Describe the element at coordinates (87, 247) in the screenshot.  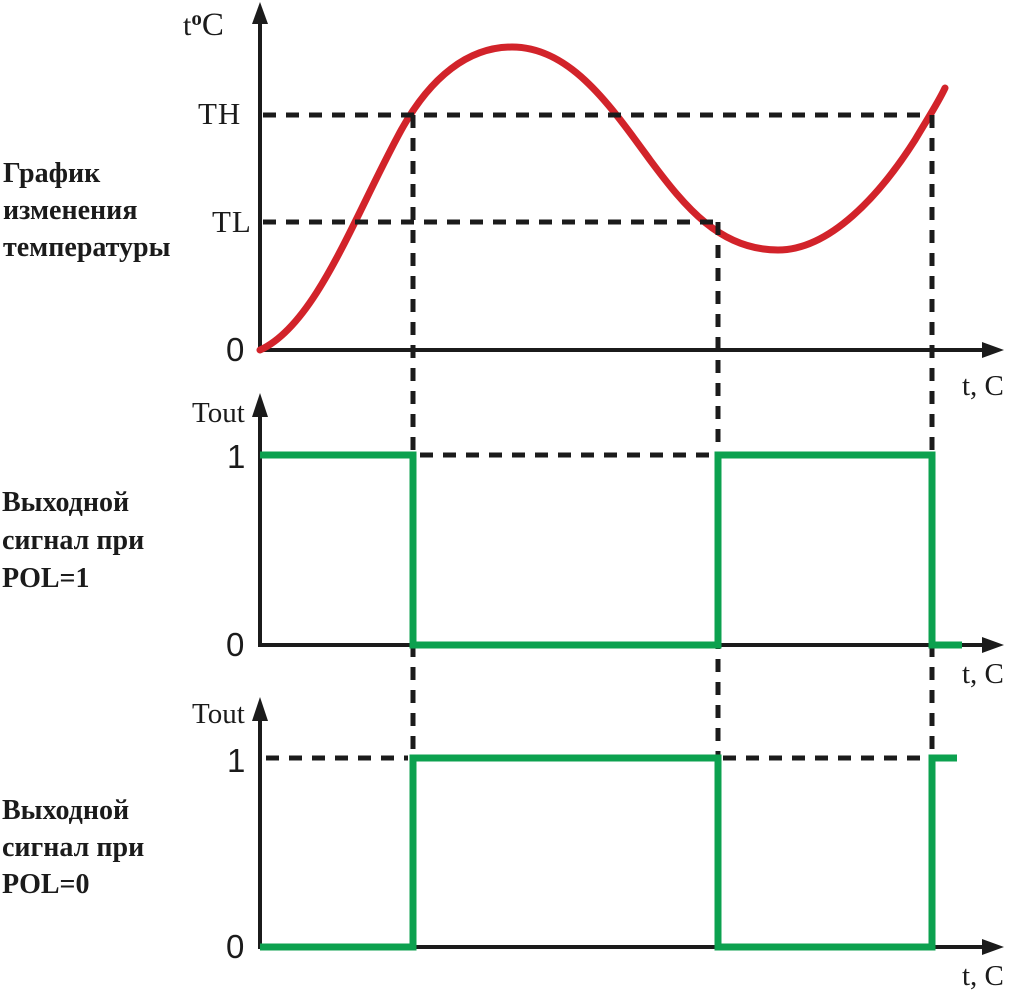
I see `caption-line: температуры` at that location.